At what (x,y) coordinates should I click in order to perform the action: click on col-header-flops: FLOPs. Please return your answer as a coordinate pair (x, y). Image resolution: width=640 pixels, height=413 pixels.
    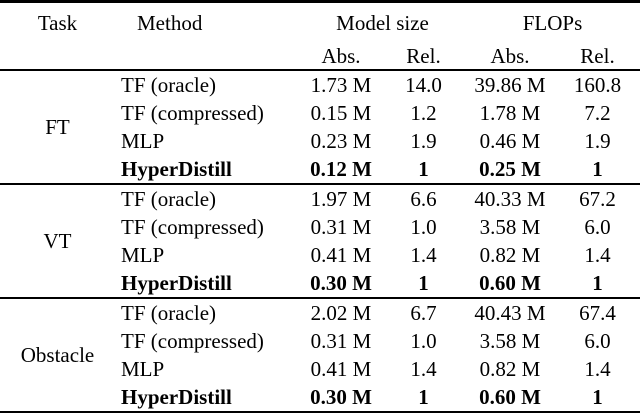
    Looking at the image, I should click on (552, 23).